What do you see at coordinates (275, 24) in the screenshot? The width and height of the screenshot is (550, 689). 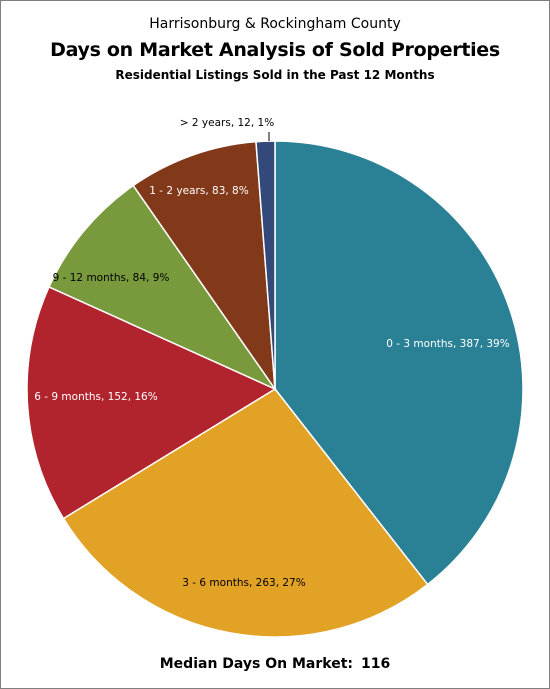 I see `chart-title: Harrisonburg & Rockingham County` at bounding box center [275, 24].